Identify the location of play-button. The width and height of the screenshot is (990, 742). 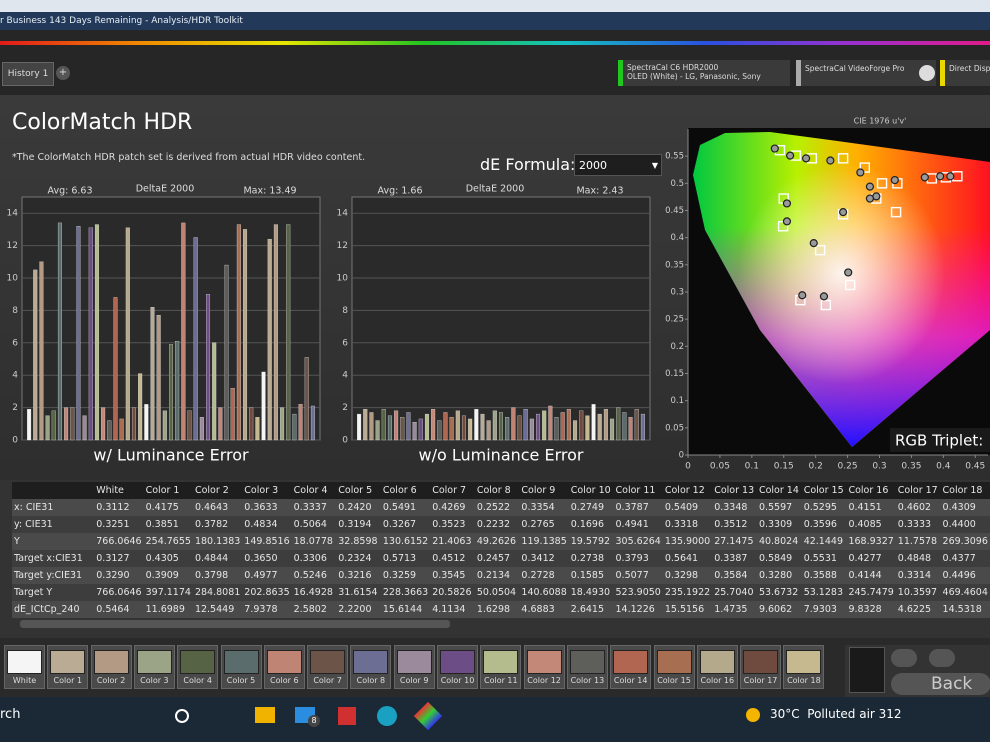
(942, 658).